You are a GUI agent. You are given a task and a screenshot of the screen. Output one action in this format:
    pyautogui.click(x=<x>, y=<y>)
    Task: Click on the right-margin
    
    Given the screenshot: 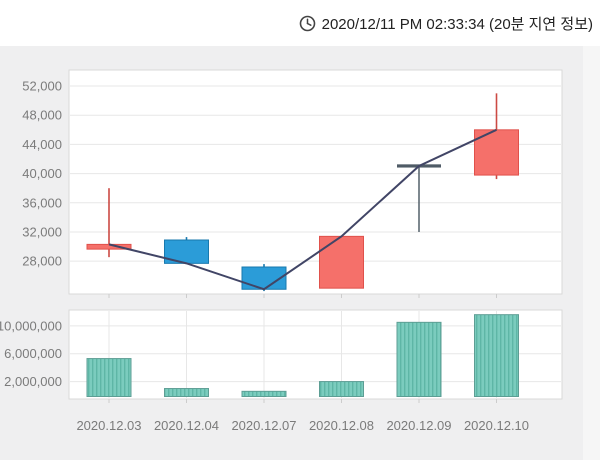 What is the action you would take?
    pyautogui.click(x=591, y=253)
    